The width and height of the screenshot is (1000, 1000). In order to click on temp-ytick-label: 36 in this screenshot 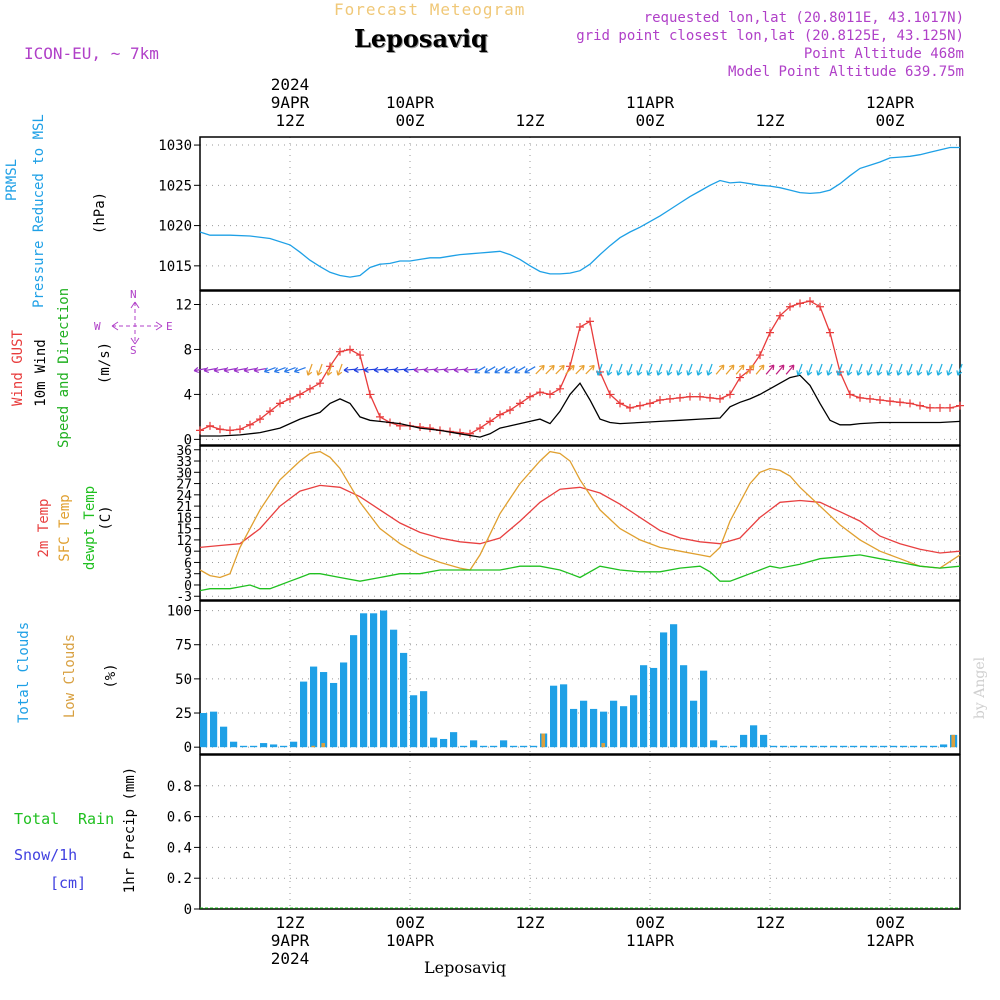, I will do `click(184, 451)`.